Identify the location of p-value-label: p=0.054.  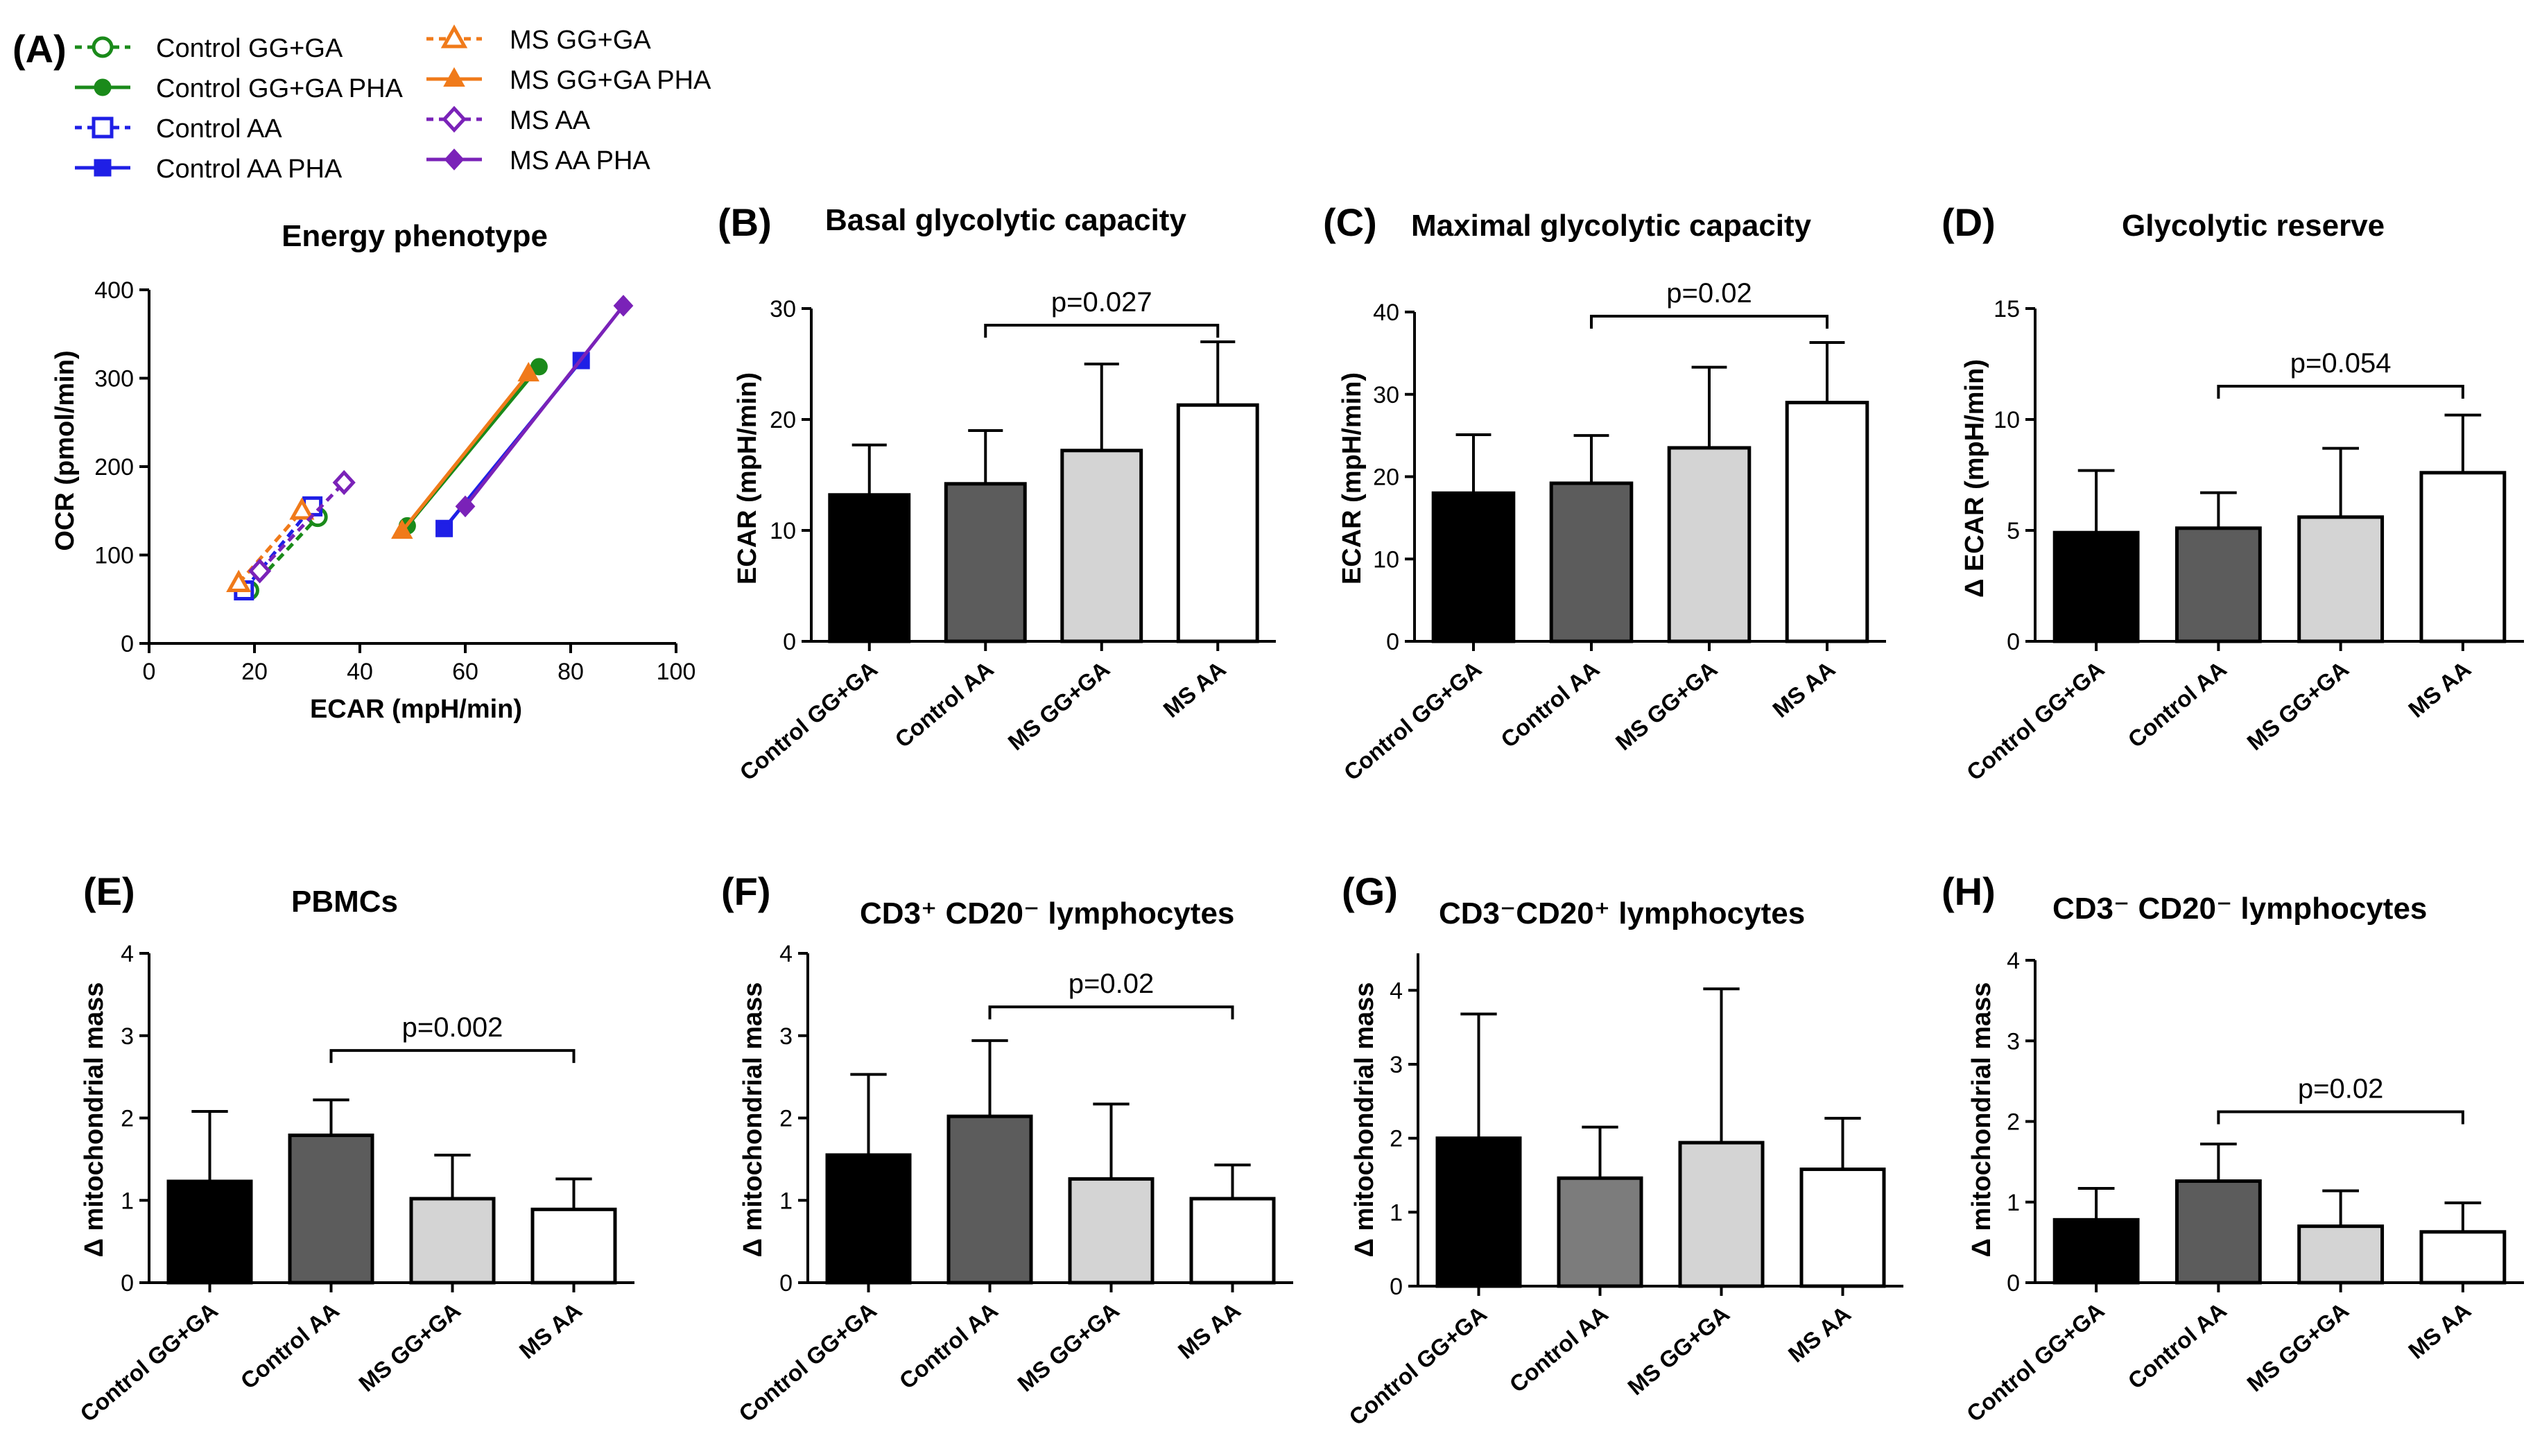
(2341, 364).